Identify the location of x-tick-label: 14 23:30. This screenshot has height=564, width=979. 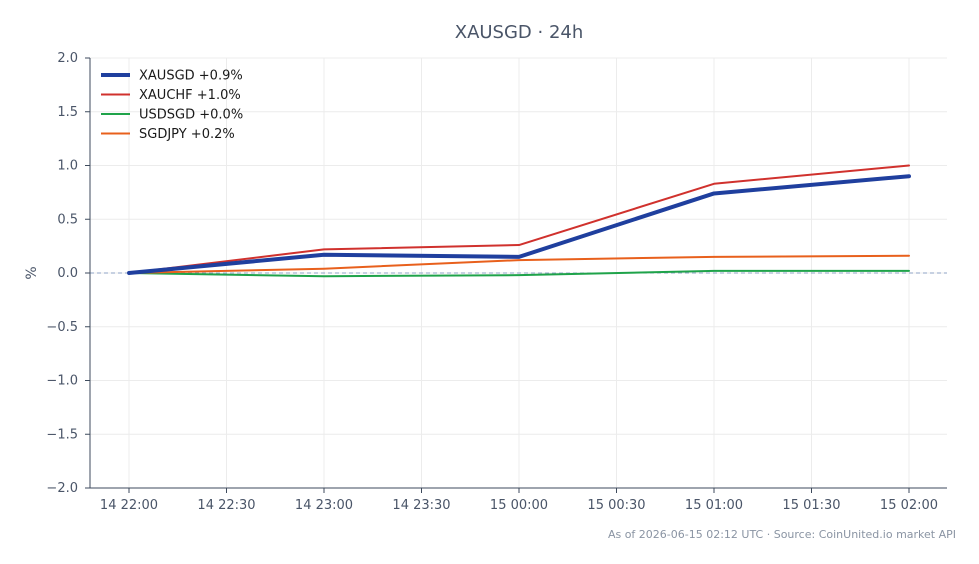
(421, 505).